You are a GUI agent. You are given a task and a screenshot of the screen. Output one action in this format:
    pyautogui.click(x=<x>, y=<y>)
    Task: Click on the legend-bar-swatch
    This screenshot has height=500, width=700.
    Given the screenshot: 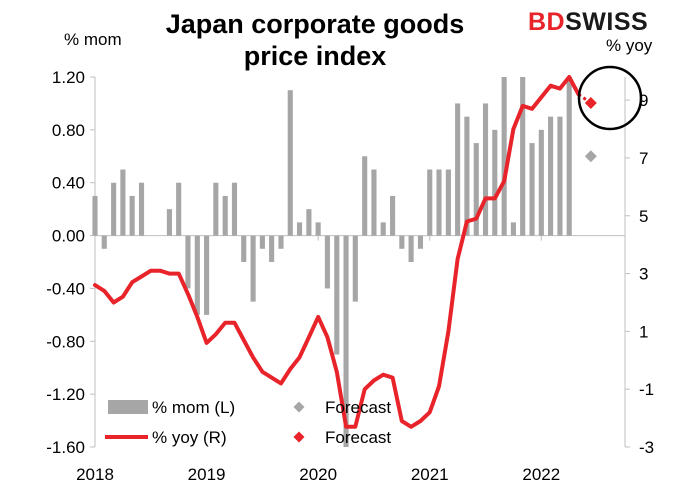 What is the action you would take?
    pyautogui.click(x=128, y=407)
    